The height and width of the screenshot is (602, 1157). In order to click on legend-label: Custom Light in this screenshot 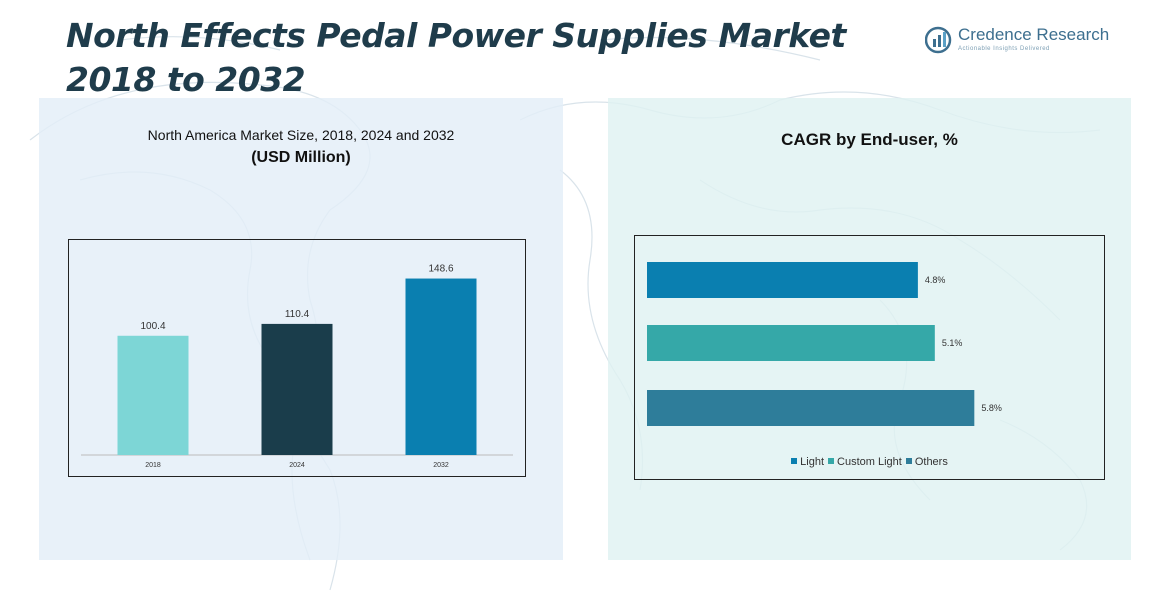, I will do `click(869, 462)`.